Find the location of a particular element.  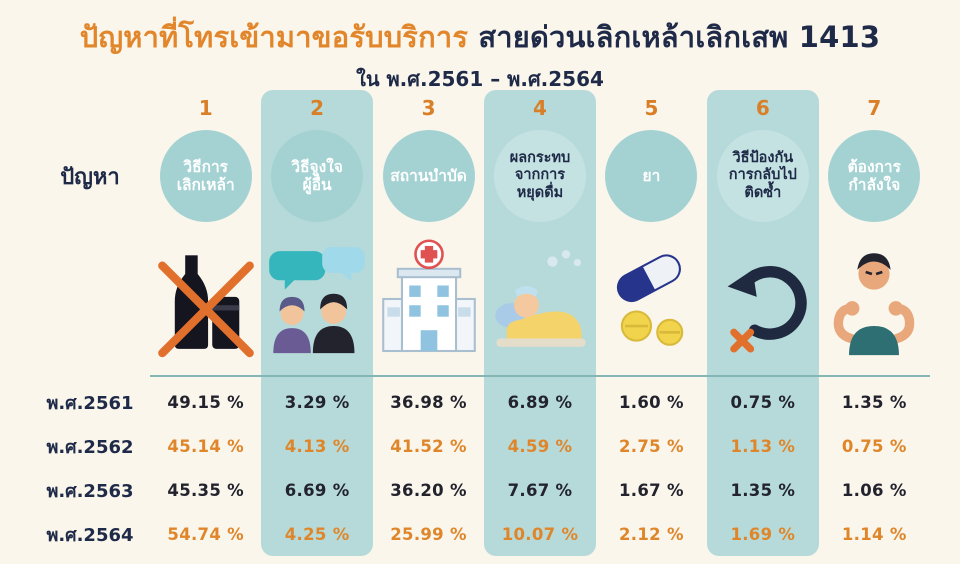

title-part-navy: สายด่วนเลิกเหล้าเลิกเสพ 1413 is located at coordinates (679, 37).